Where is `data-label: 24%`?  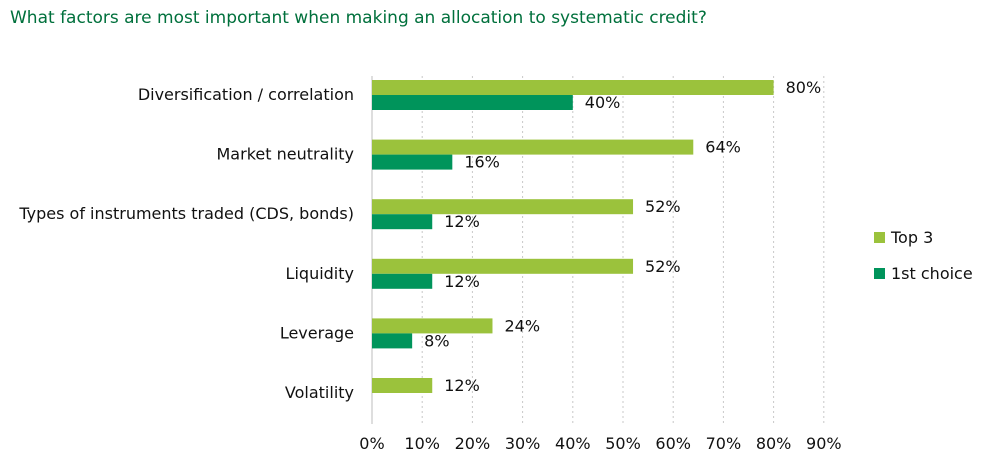
data-label: 24% is located at coordinates (522, 325).